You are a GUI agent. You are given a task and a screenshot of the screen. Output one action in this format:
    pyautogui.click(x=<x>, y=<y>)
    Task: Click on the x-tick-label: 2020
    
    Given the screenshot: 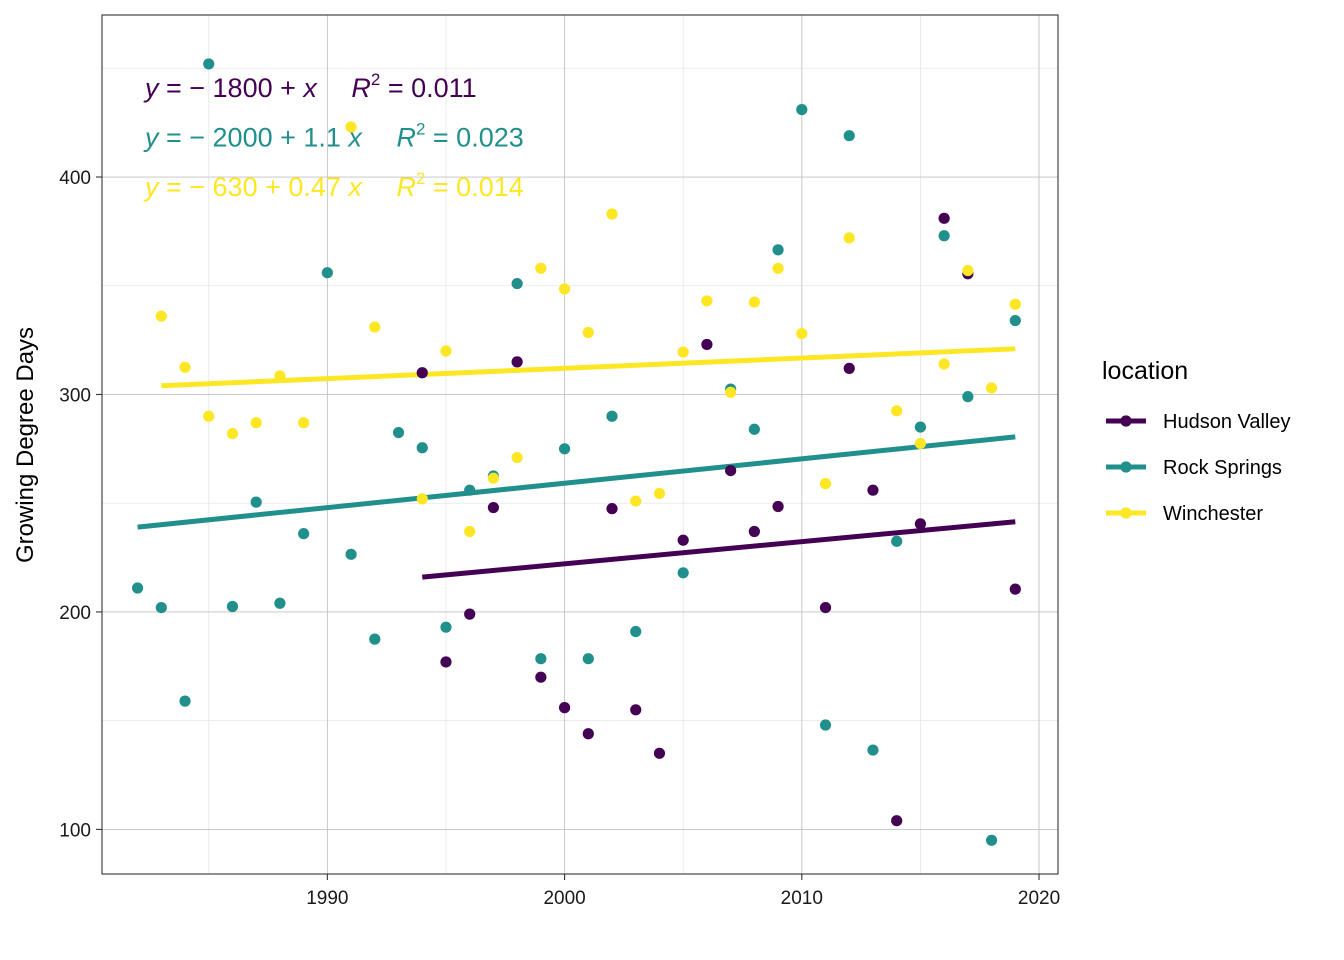 What is the action you would take?
    pyautogui.click(x=1039, y=898)
    